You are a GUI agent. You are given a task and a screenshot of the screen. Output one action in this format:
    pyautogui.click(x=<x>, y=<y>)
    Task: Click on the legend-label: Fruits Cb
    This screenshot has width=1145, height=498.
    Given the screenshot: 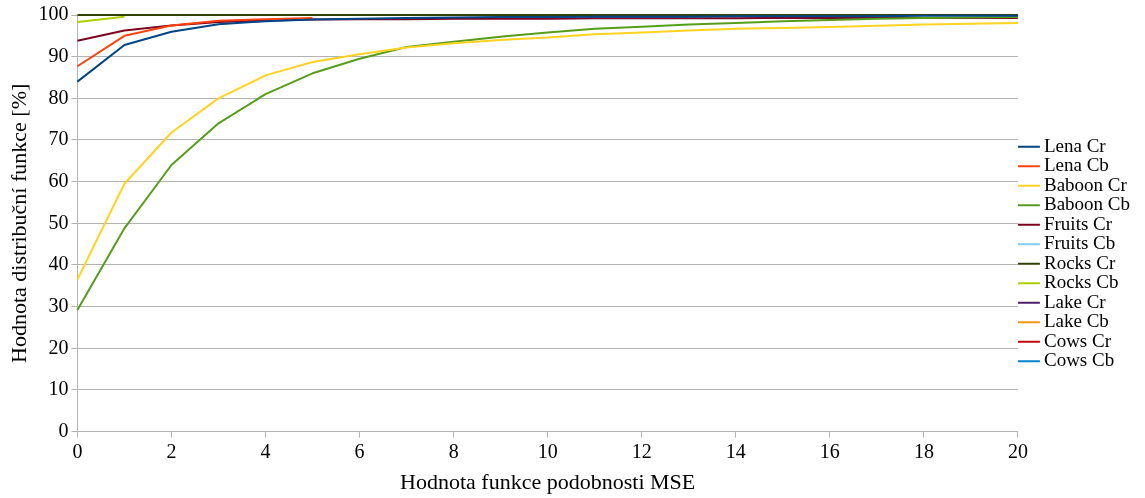 What is the action you would take?
    pyautogui.click(x=1079, y=243)
    